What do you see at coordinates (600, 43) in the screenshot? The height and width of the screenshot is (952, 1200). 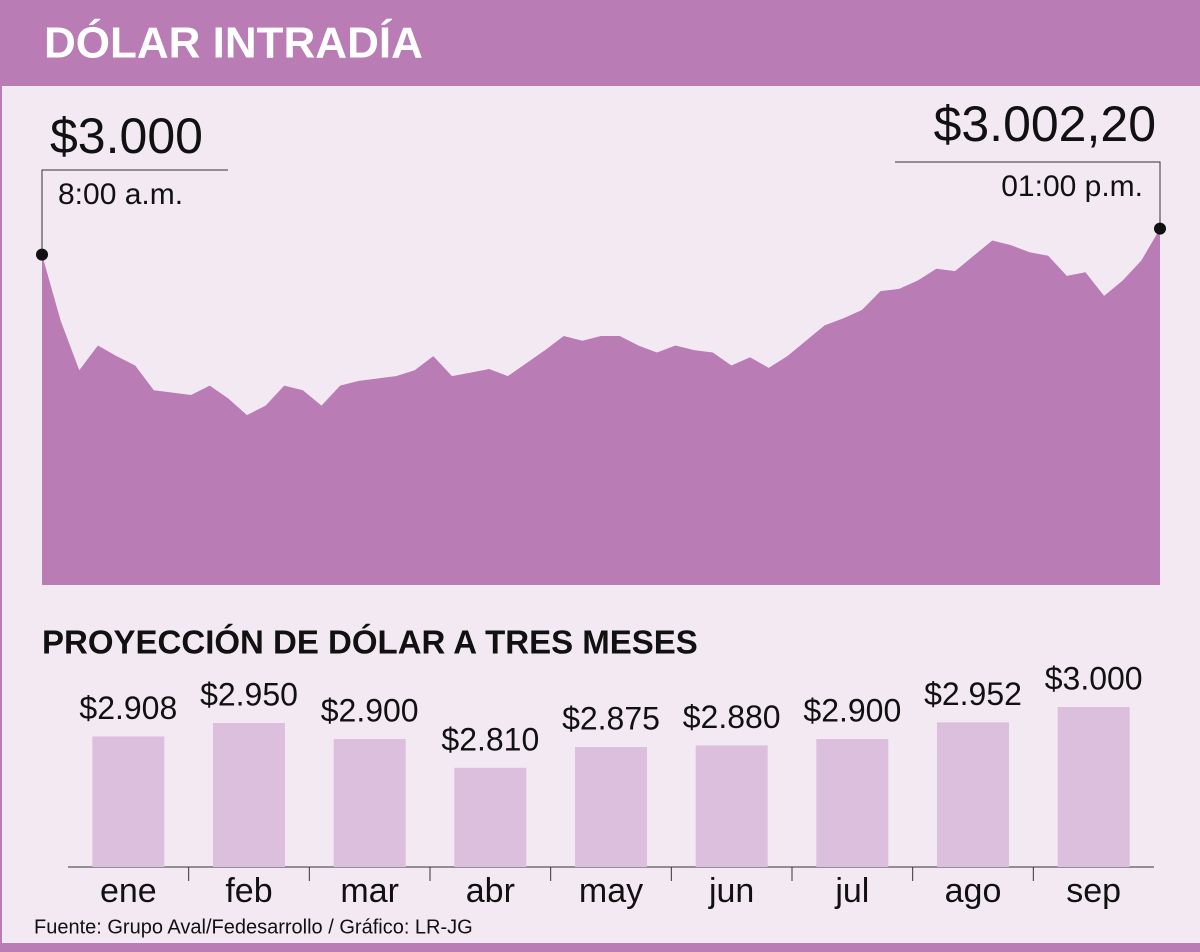 I see `header-band` at bounding box center [600, 43].